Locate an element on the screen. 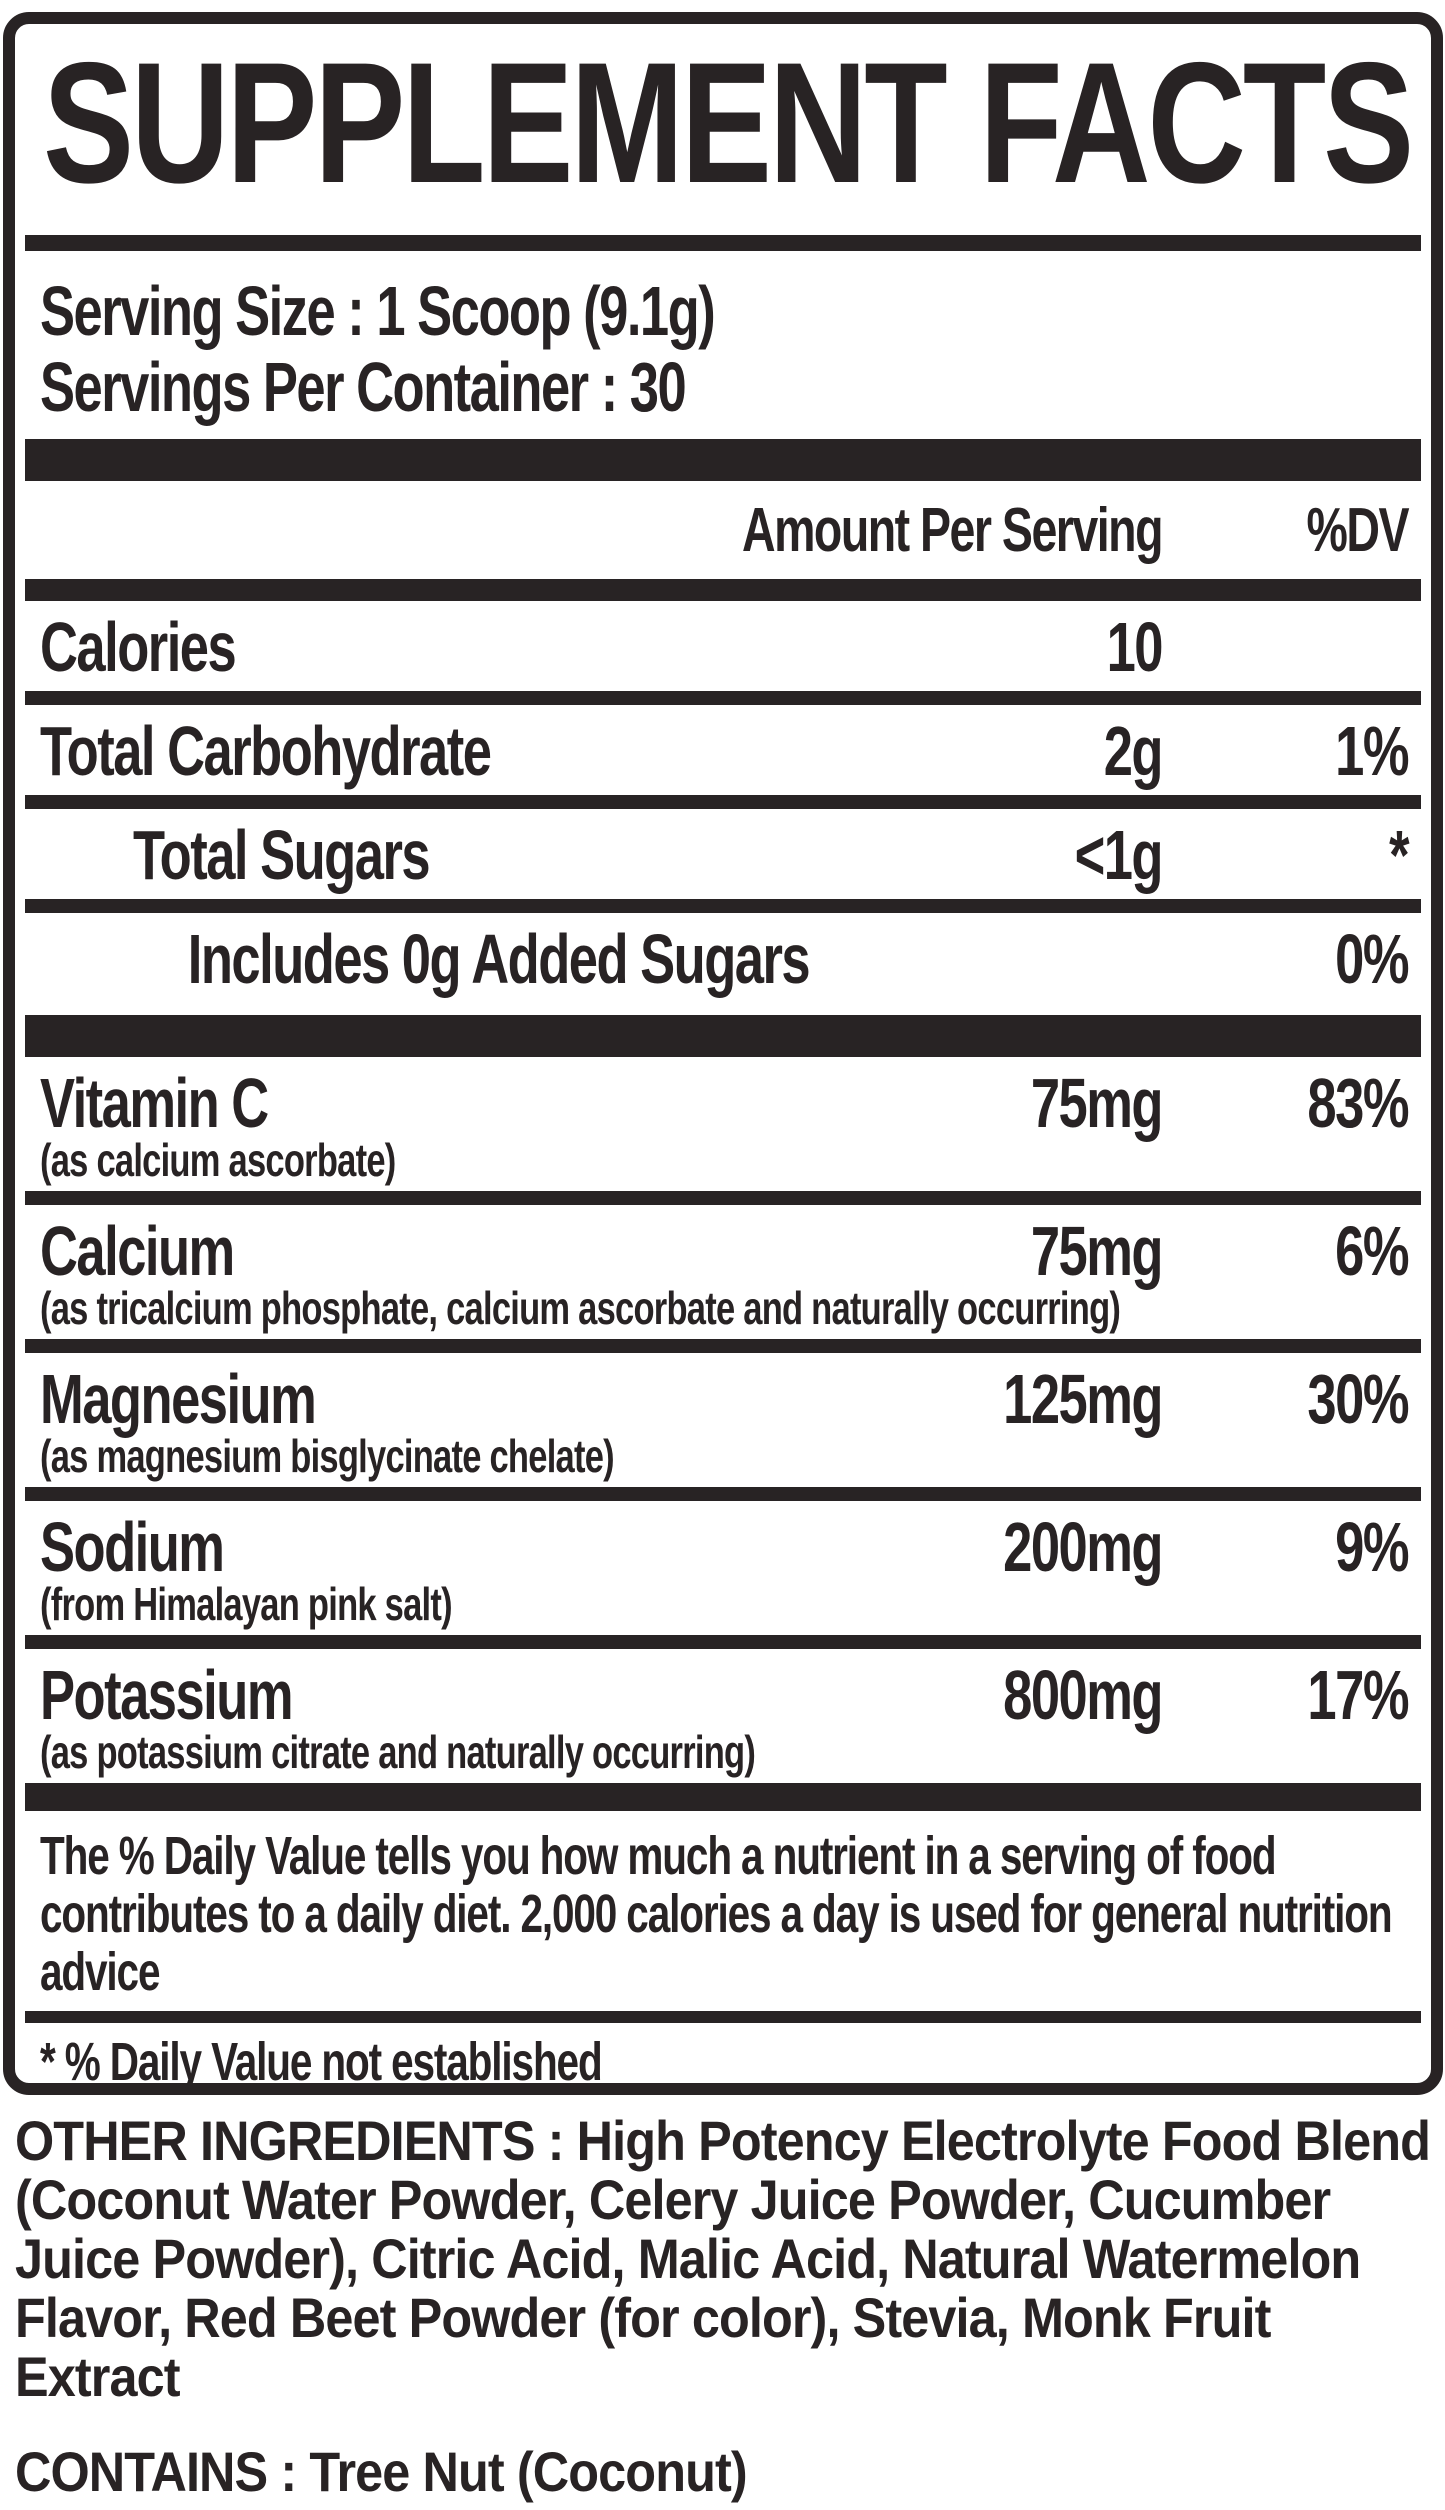 This screenshot has width=1445, height=2510. asterisk-note: * % Daily Value not established is located at coordinates (321, 2062).